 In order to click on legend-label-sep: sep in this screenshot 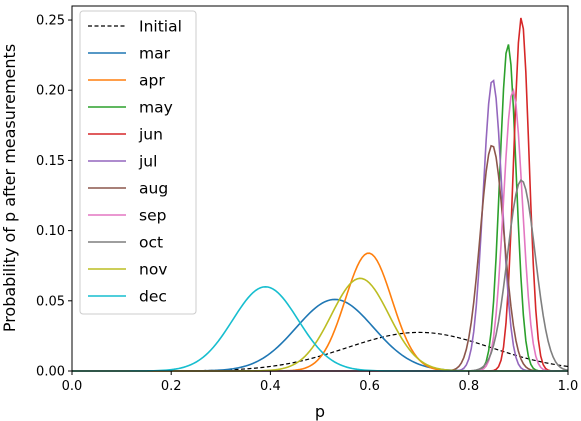, I will do `click(152, 216)`.